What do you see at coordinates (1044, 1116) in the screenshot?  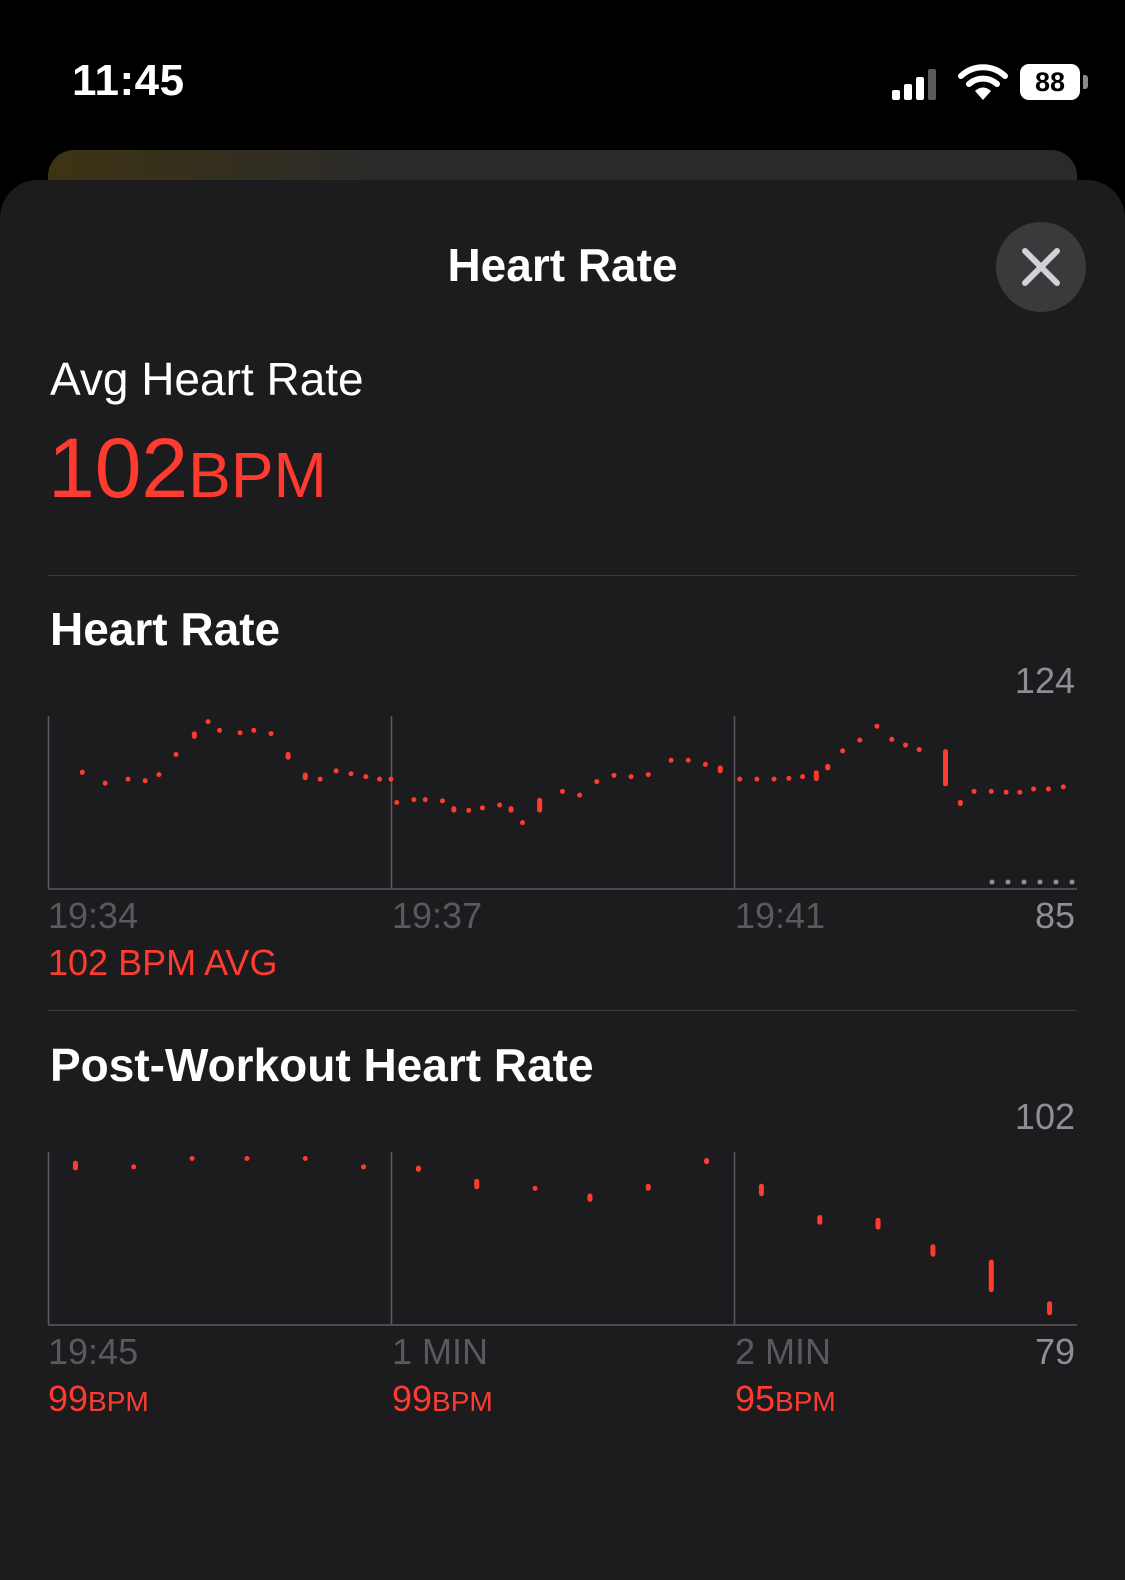 I see `post-workout-y-max: 102` at bounding box center [1044, 1116].